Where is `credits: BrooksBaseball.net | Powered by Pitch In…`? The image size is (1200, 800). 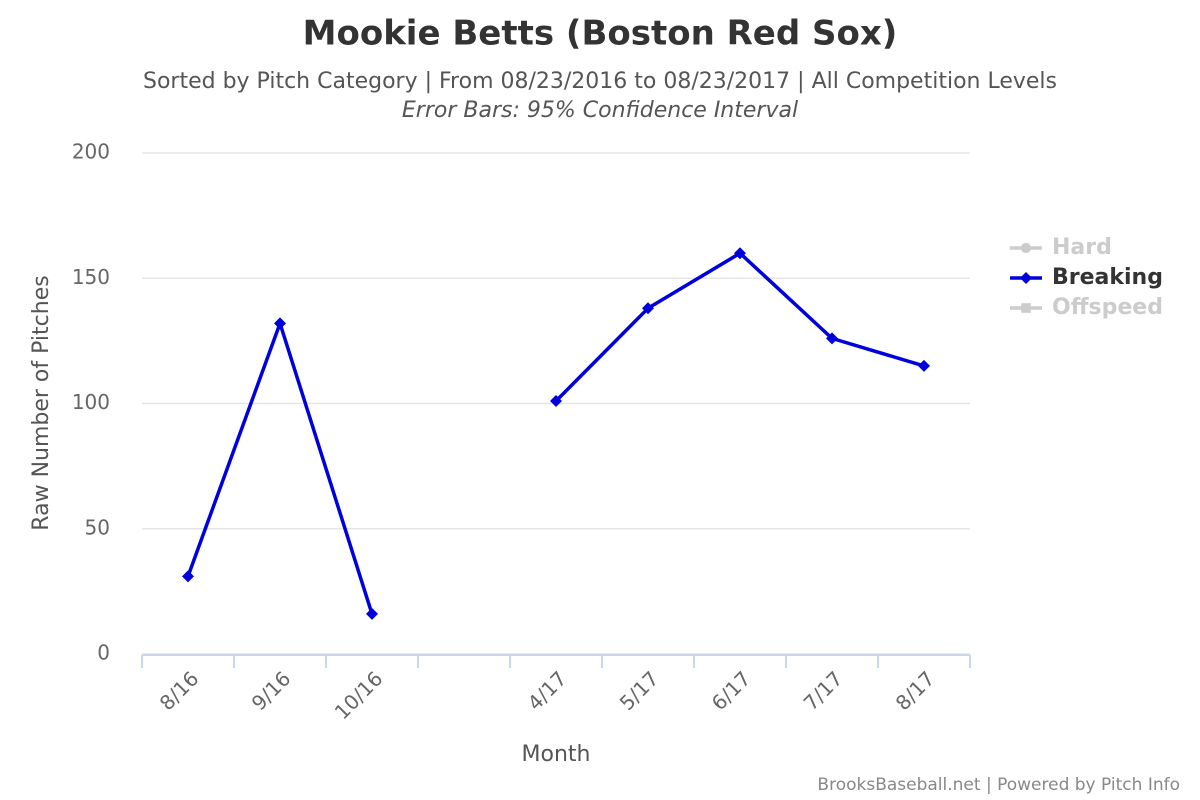 credits: BrooksBaseball.net | Powered by Pitch In… is located at coordinates (998, 785).